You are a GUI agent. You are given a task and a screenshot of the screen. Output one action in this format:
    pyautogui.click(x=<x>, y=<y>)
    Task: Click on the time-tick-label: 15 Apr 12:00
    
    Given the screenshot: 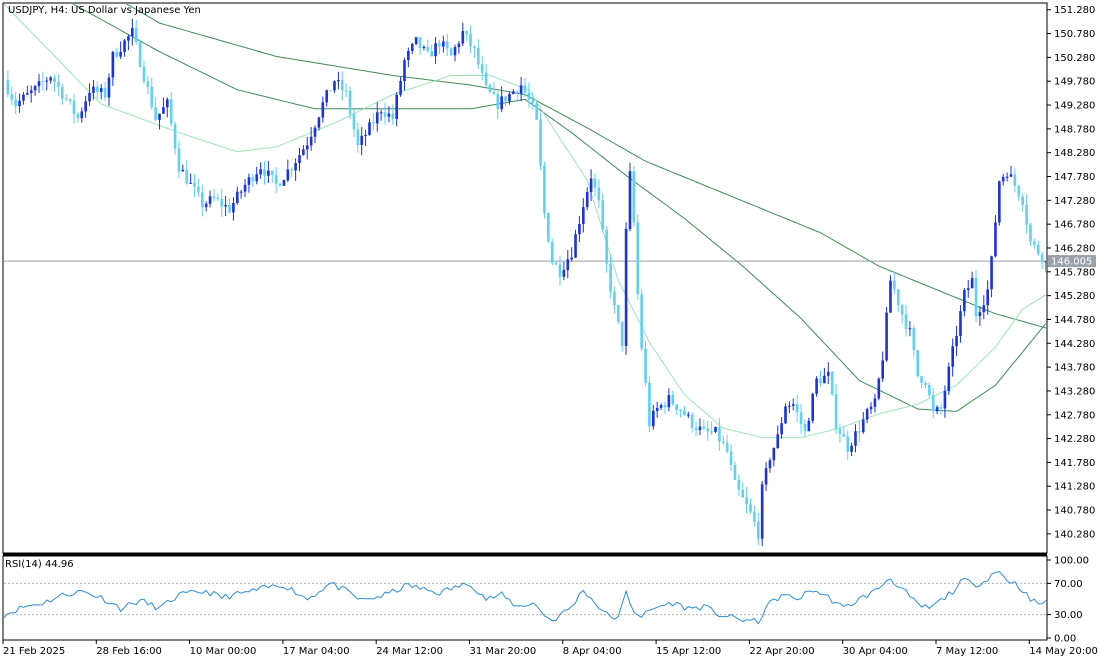 What is the action you would take?
    pyautogui.click(x=688, y=651)
    